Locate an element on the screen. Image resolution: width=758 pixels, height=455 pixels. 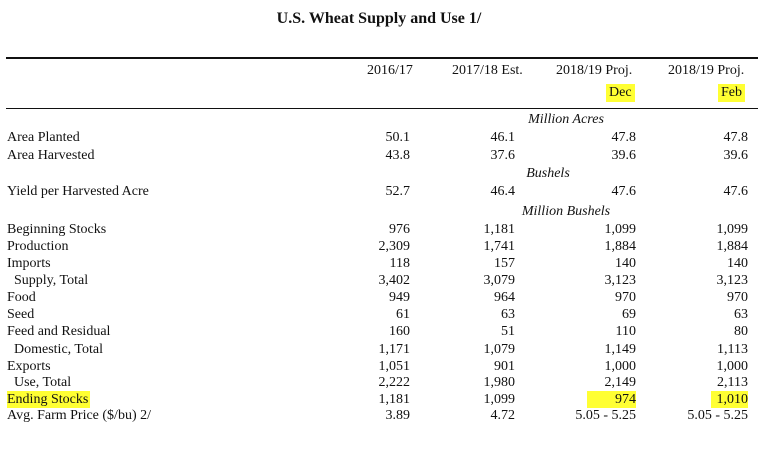
cell-value: 1,171 is located at coordinates (394, 349).